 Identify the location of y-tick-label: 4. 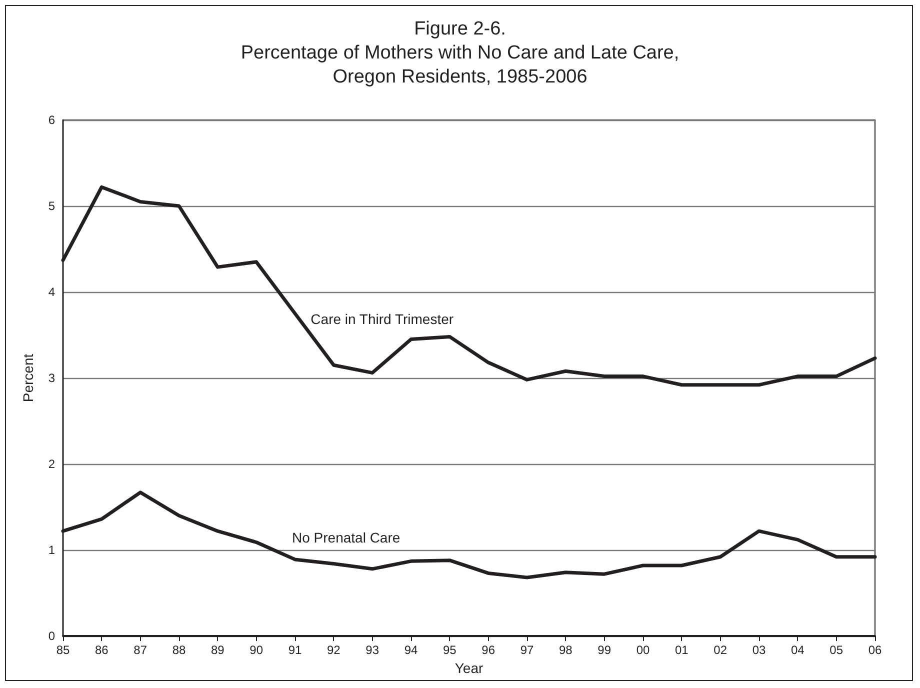
(52, 292).